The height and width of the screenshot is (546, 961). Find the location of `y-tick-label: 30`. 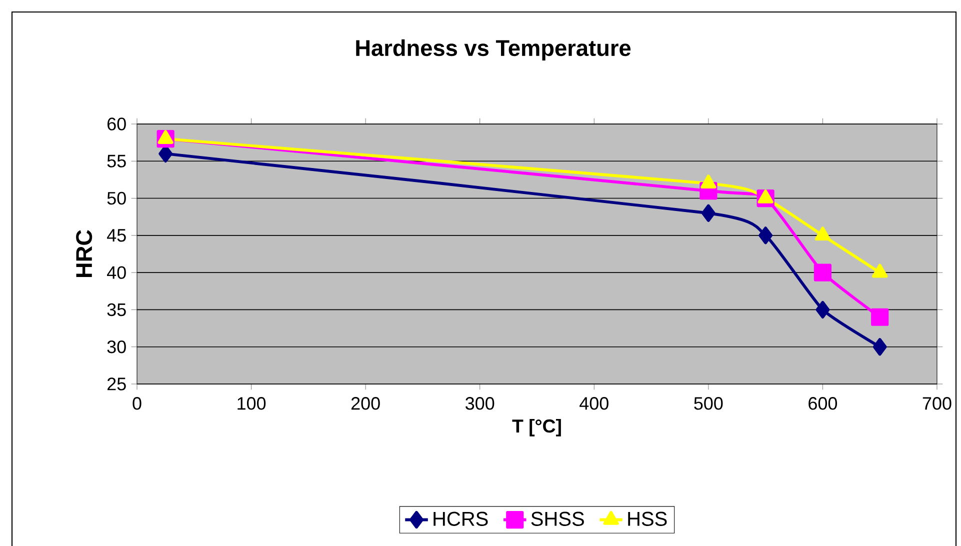

y-tick-label: 30 is located at coordinates (116, 347).